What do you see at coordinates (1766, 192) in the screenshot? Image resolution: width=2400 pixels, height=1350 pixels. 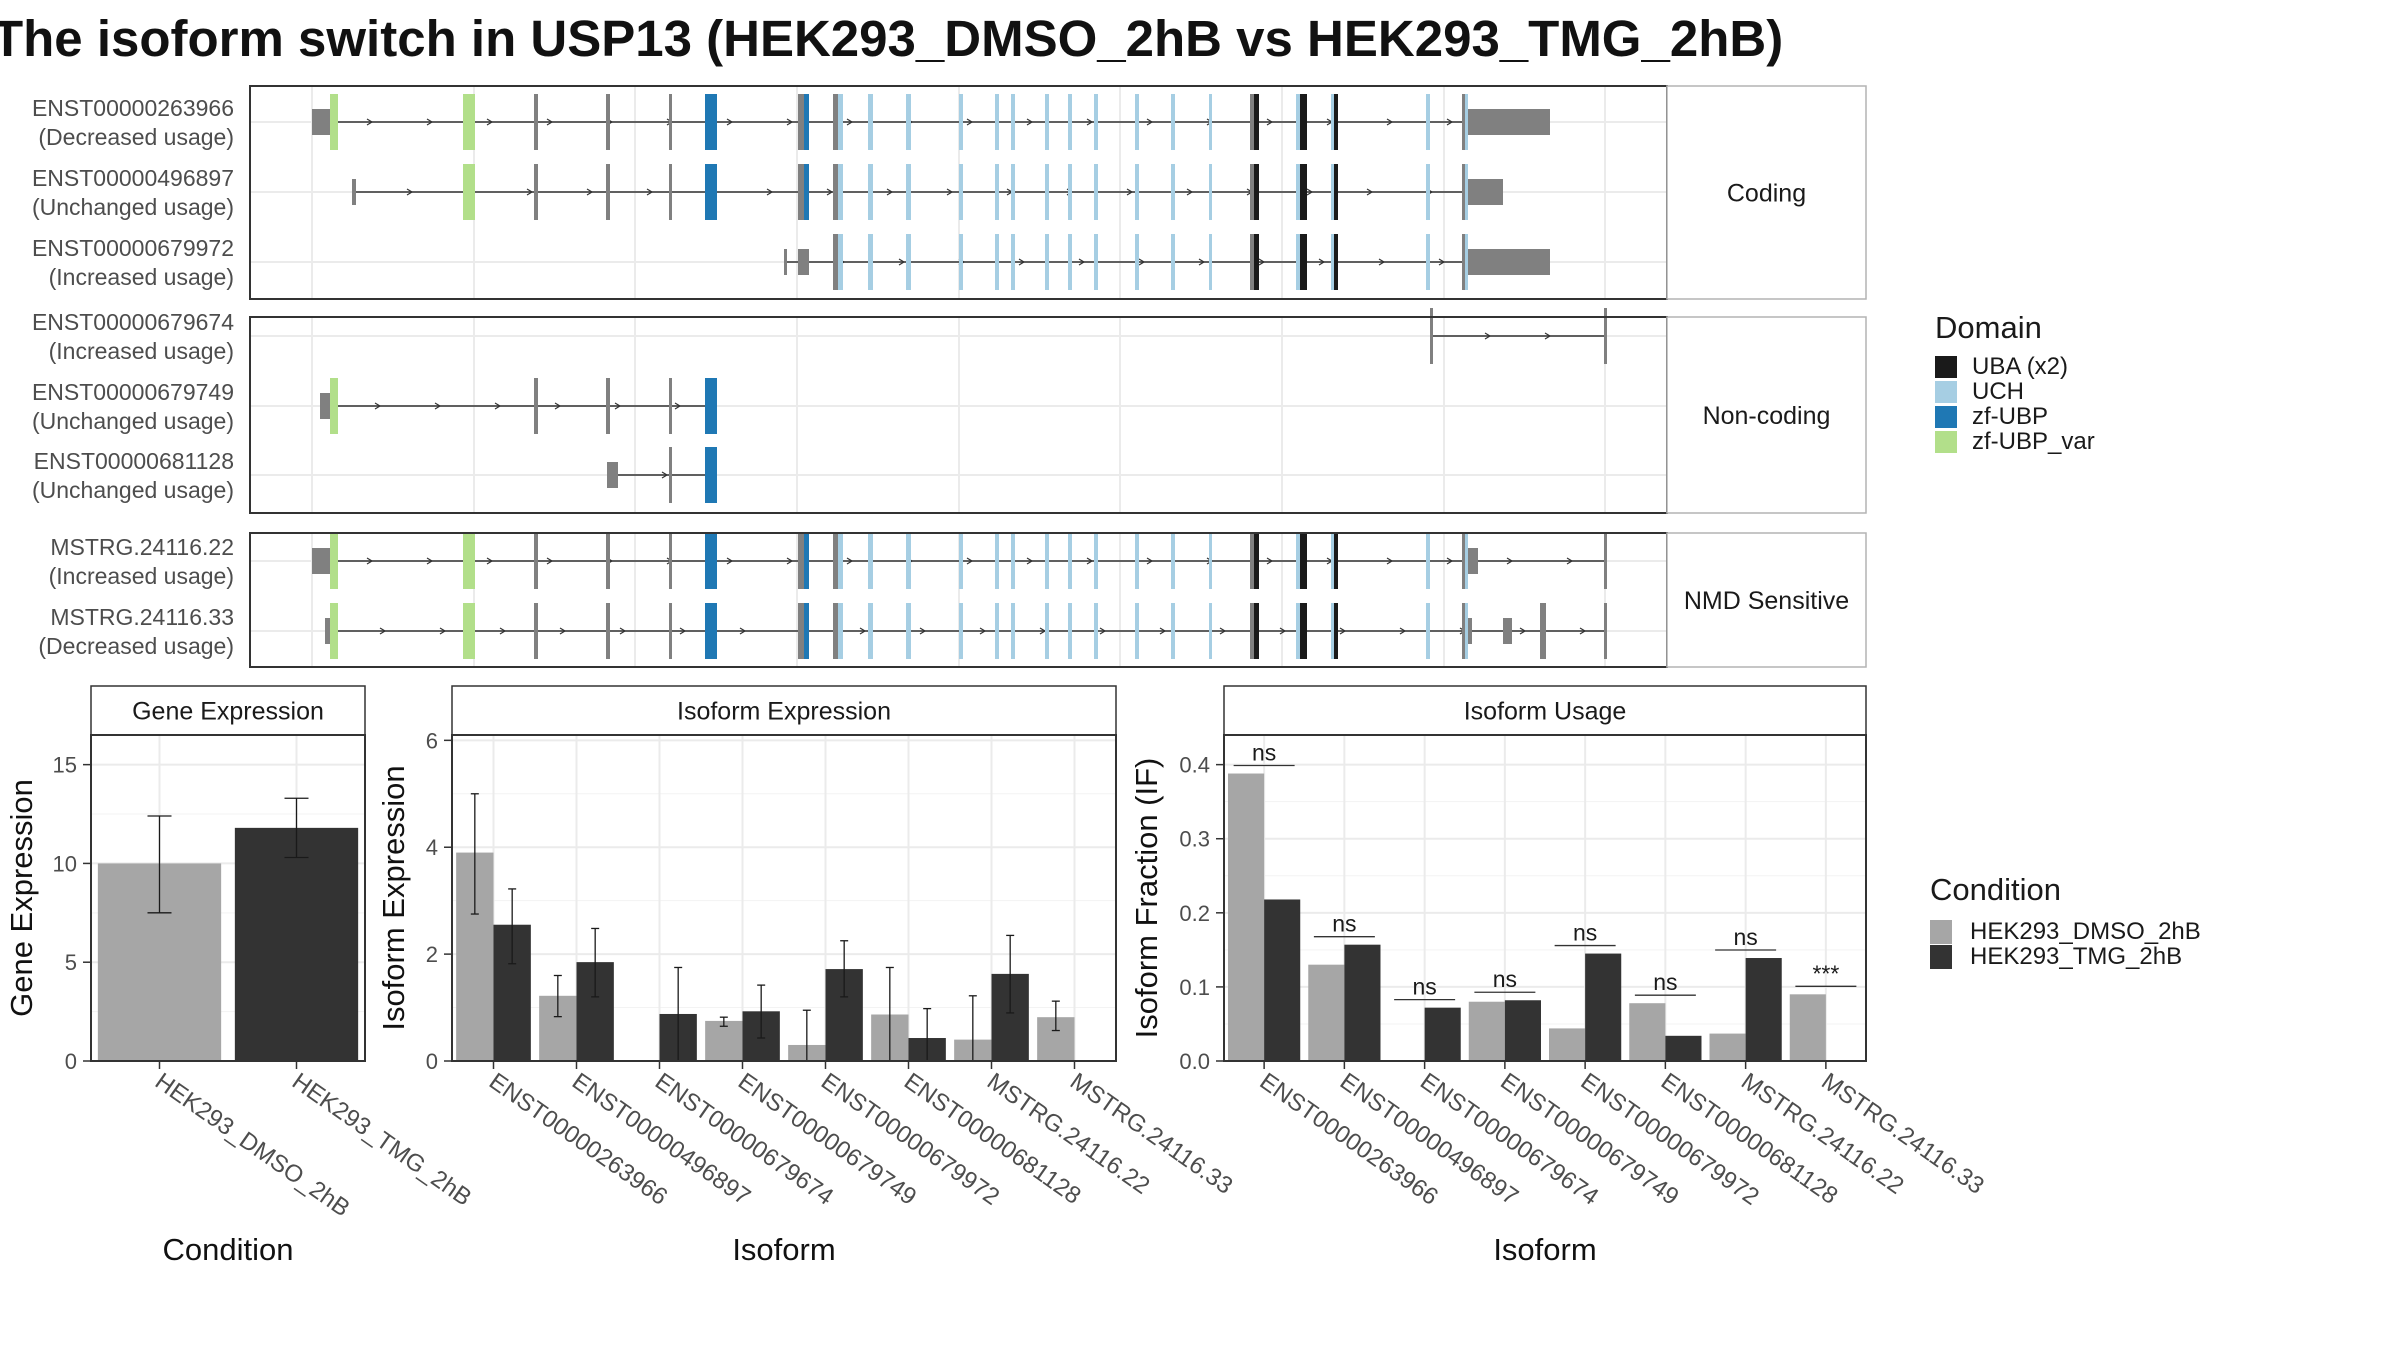 I see `strip` at bounding box center [1766, 192].